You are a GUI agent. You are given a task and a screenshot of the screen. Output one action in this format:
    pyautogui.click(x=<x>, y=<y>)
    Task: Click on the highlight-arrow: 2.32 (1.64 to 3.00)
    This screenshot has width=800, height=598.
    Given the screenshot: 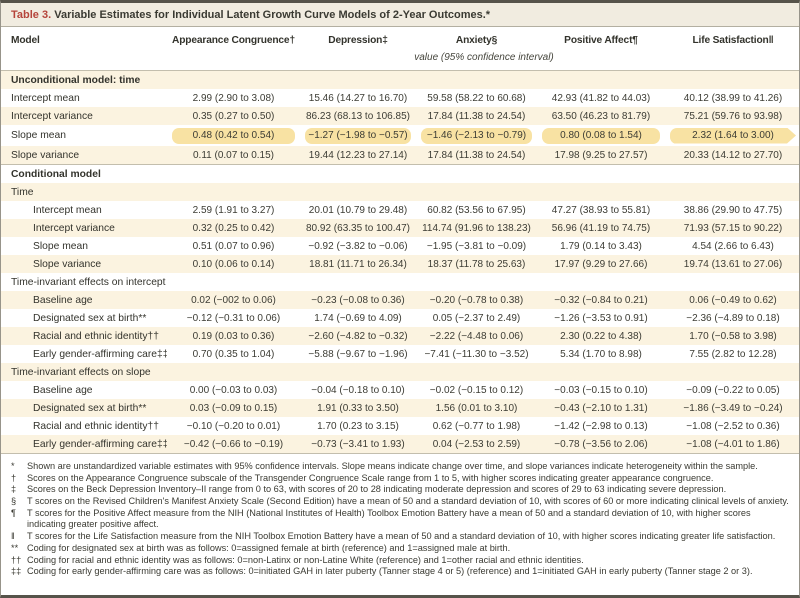 What is the action you would take?
    pyautogui.click(x=733, y=136)
    